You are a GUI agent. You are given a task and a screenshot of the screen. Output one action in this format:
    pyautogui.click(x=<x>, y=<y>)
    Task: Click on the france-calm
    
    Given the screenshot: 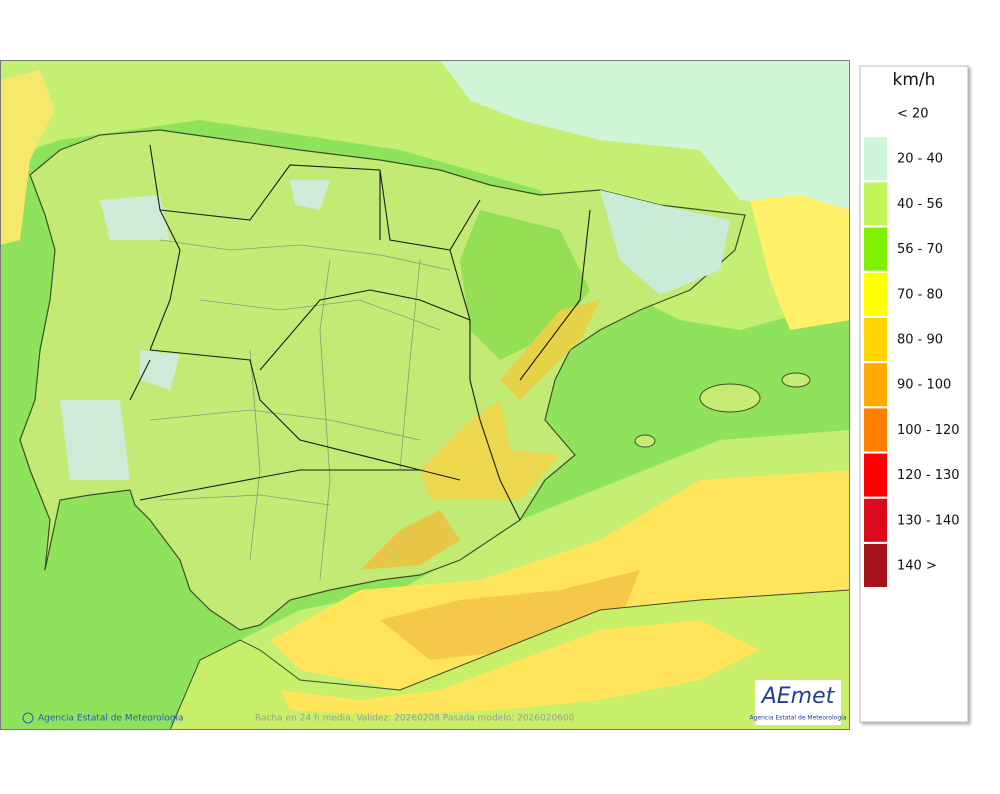 What is the action you would take?
    pyautogui.click(x=645, y=135)
    